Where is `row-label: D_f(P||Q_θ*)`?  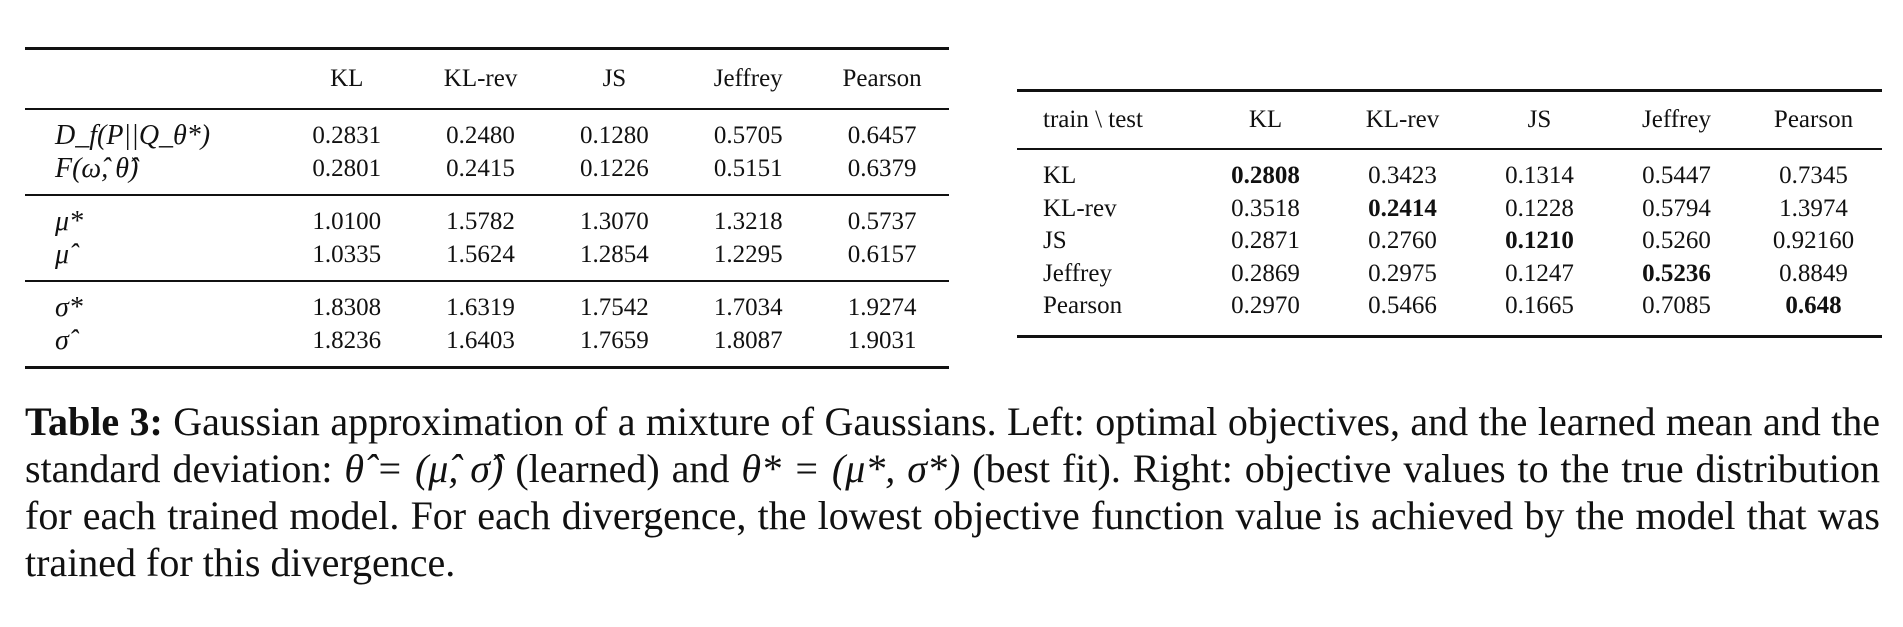
row-label: D_f(P||Q_θ*) is located at coordinates (152, 130).